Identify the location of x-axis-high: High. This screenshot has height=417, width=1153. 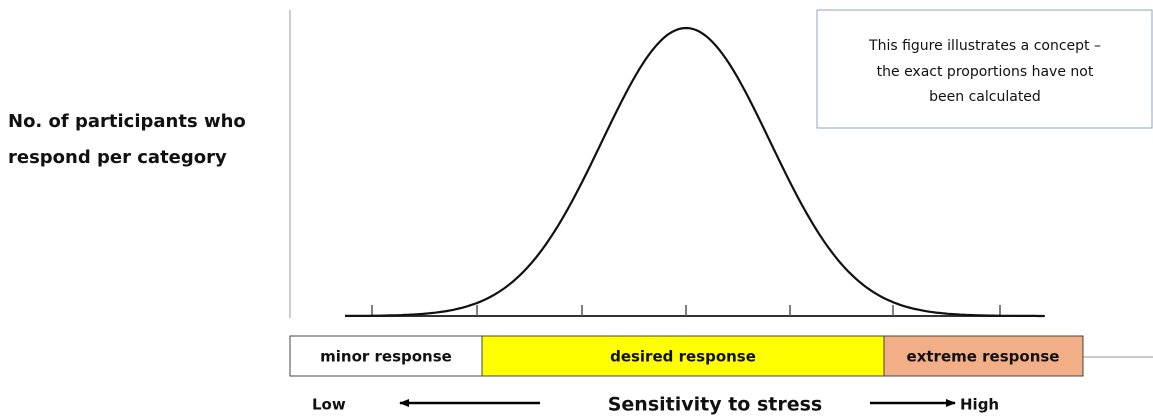
(979, 405).